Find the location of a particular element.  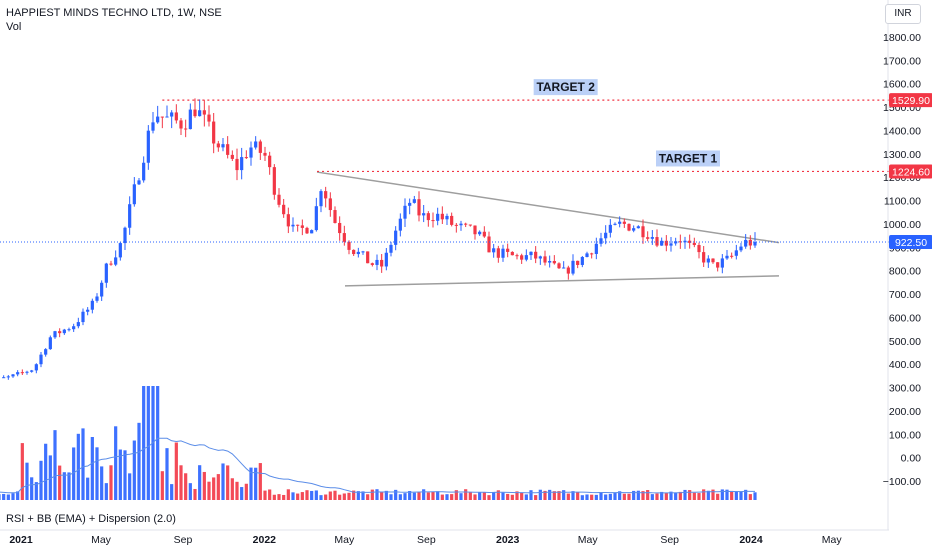

volume-moving-average is located at coordinates (377, 465).